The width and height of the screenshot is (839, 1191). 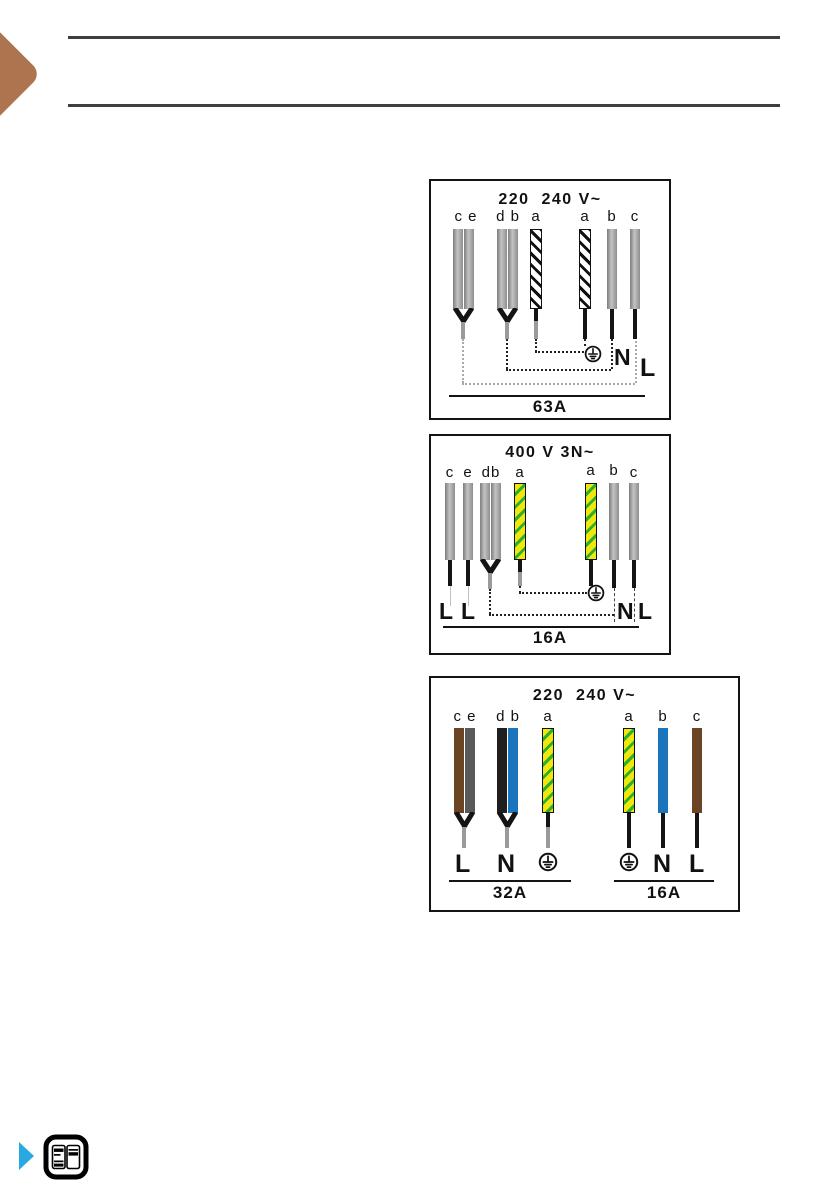 What do you see at coordinates (614, 605) in the screenshot?
I see `dashed-connector` at bounding box center [614, 605].